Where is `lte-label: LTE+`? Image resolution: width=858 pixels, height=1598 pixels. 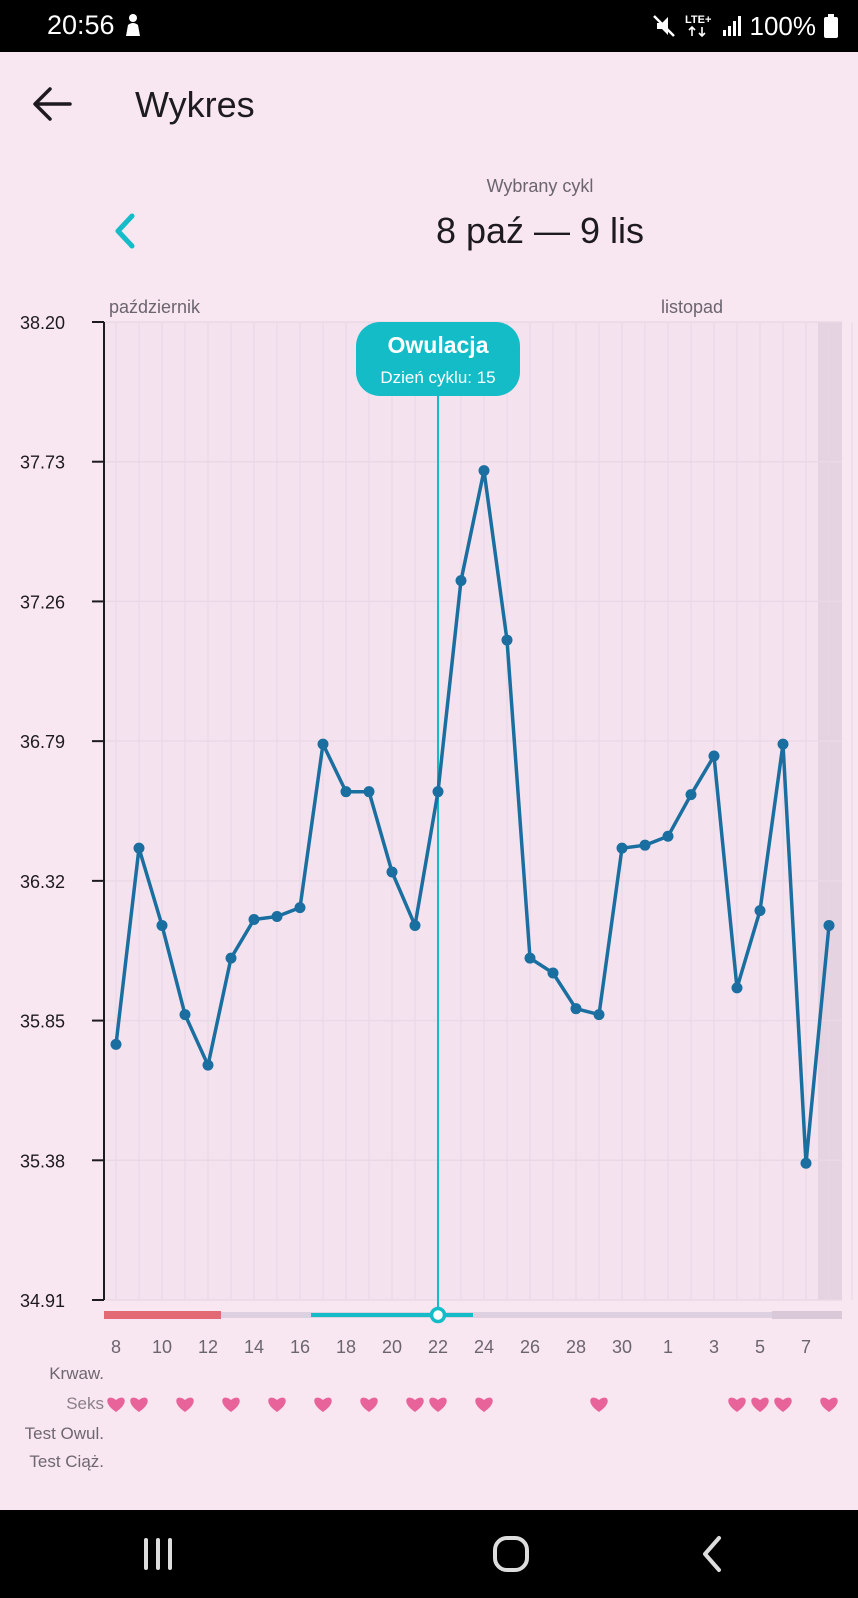
lte-label: LTE+ is located at coordinates (698, 20).